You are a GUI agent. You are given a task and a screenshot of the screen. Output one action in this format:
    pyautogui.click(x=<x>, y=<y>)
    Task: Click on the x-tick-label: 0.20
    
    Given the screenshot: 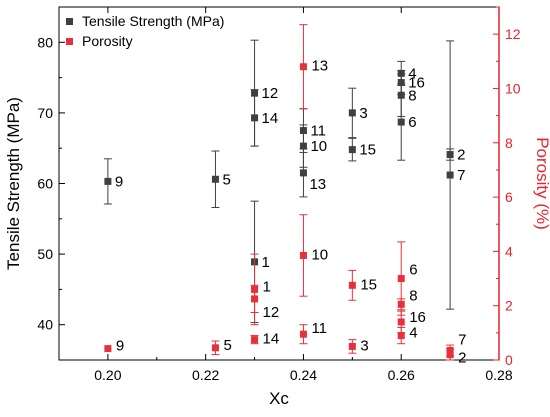 What is the action you would take?
    pyautogui.click(x=107, y=375)
    